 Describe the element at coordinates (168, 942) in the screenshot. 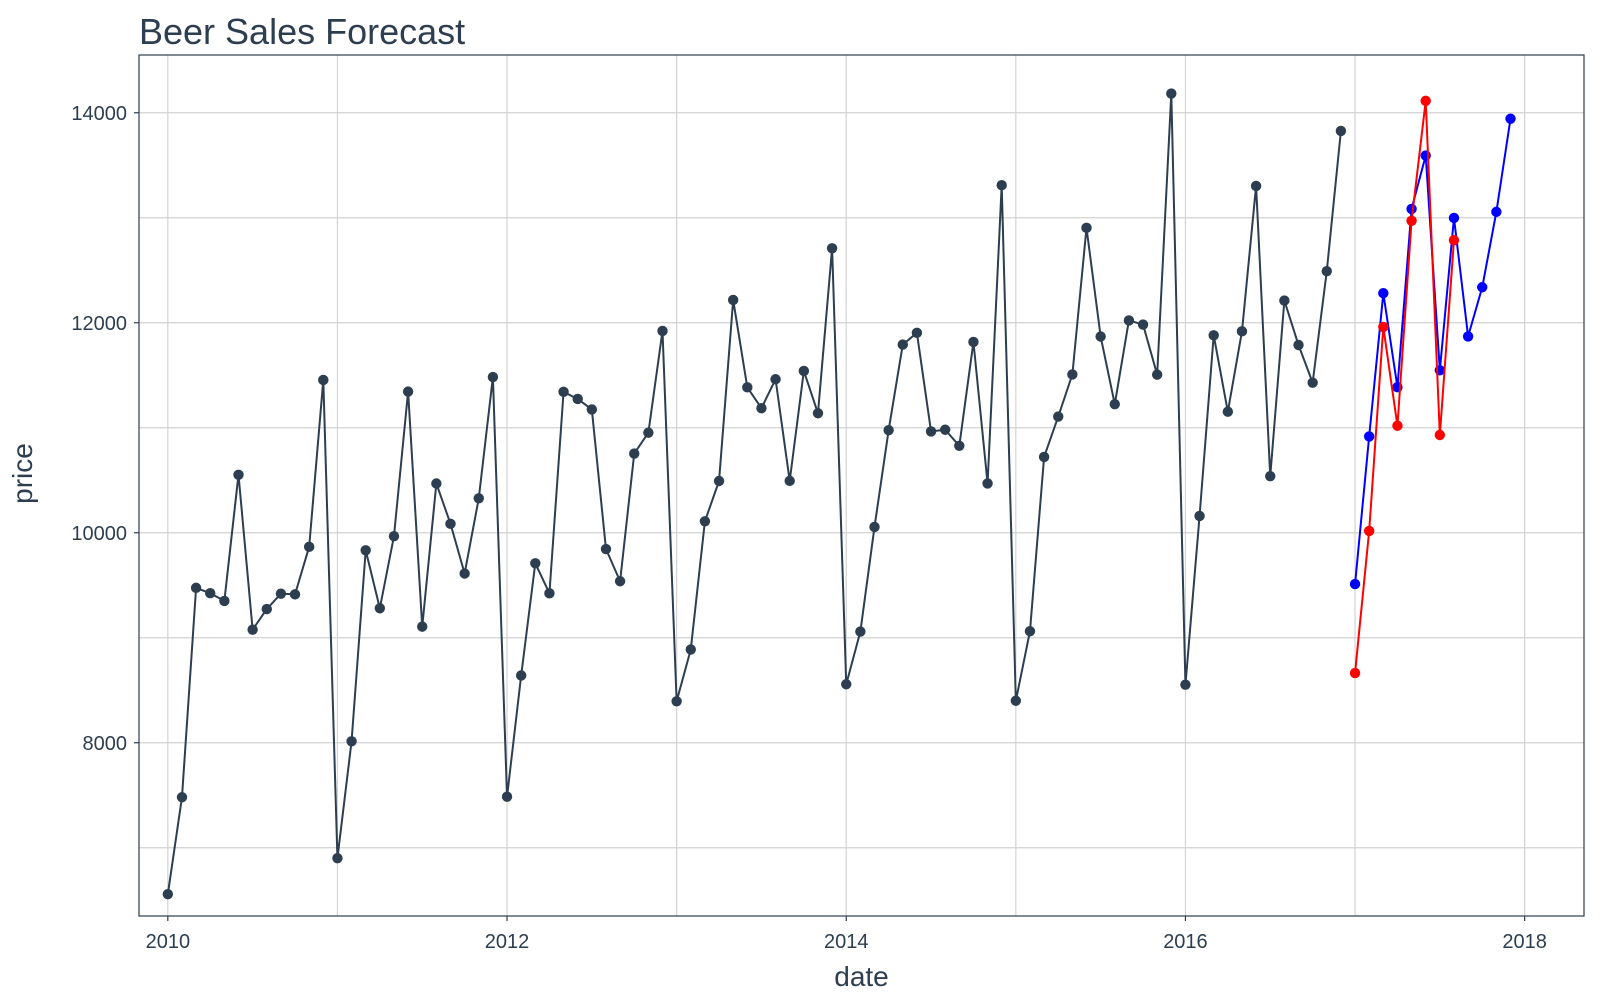

I see `x-tick-label: 2010` at that location.